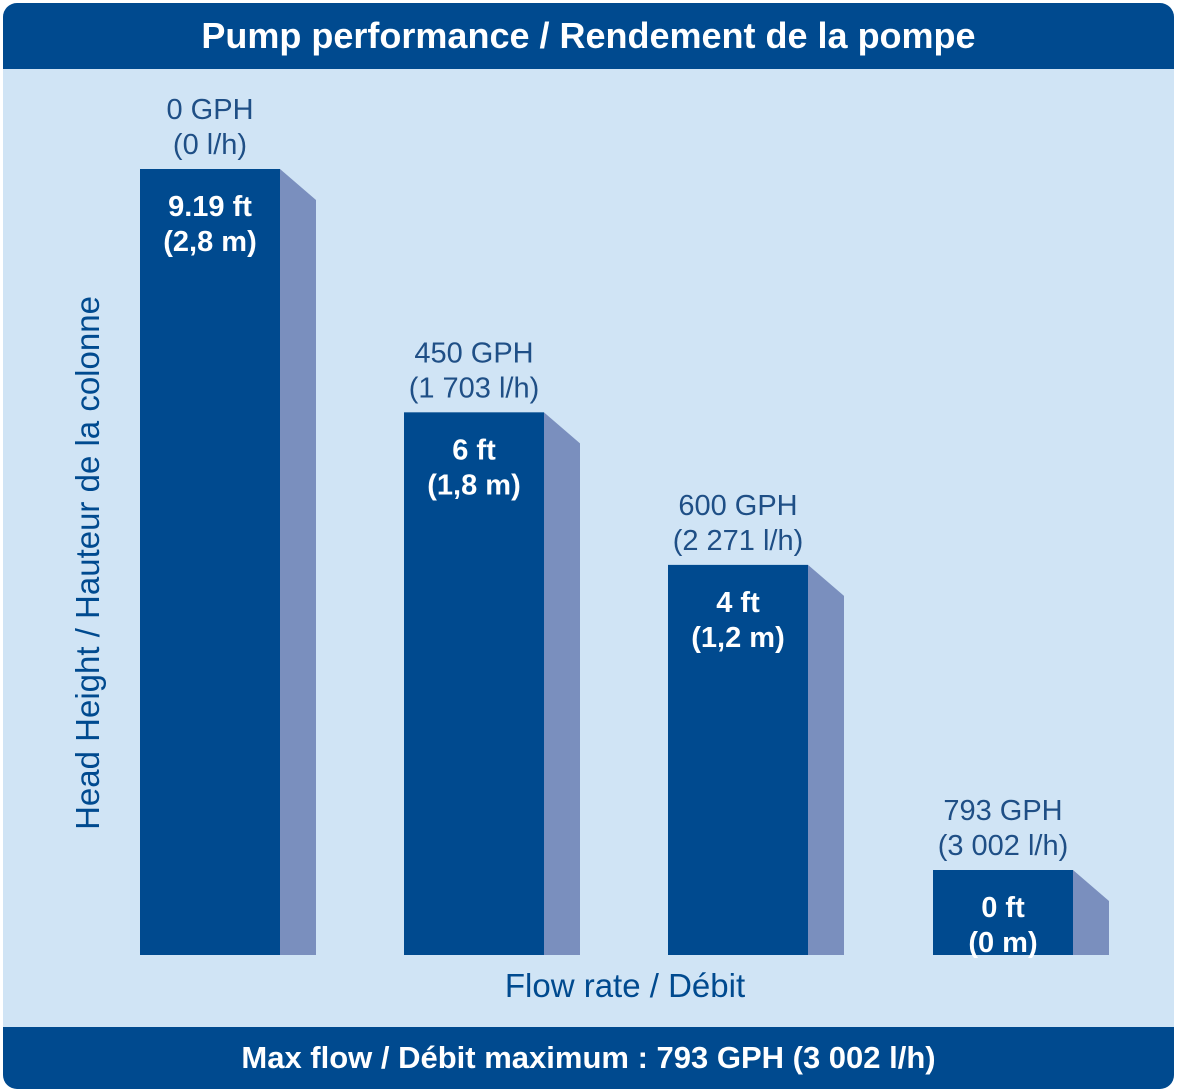  Describe the element at coordinates (473, 353) in the screenshot. I see `flow-rate-label: 450 GPH` at that location.